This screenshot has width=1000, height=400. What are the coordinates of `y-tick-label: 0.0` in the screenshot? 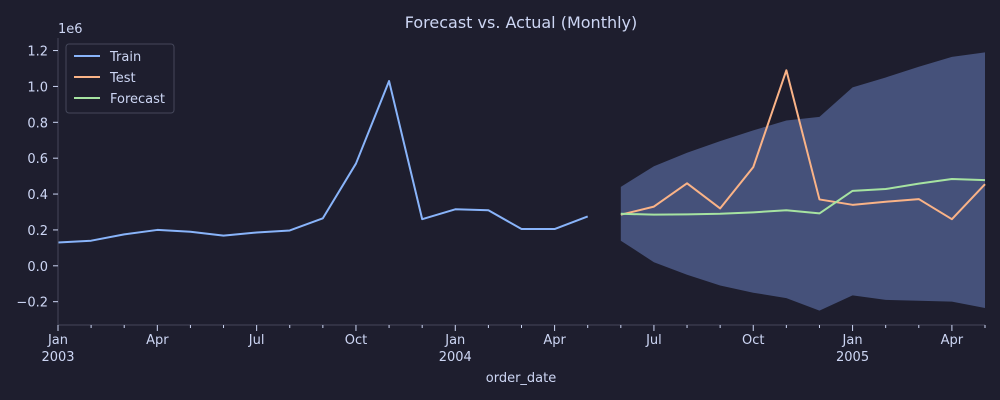 It's located at (37, 267).